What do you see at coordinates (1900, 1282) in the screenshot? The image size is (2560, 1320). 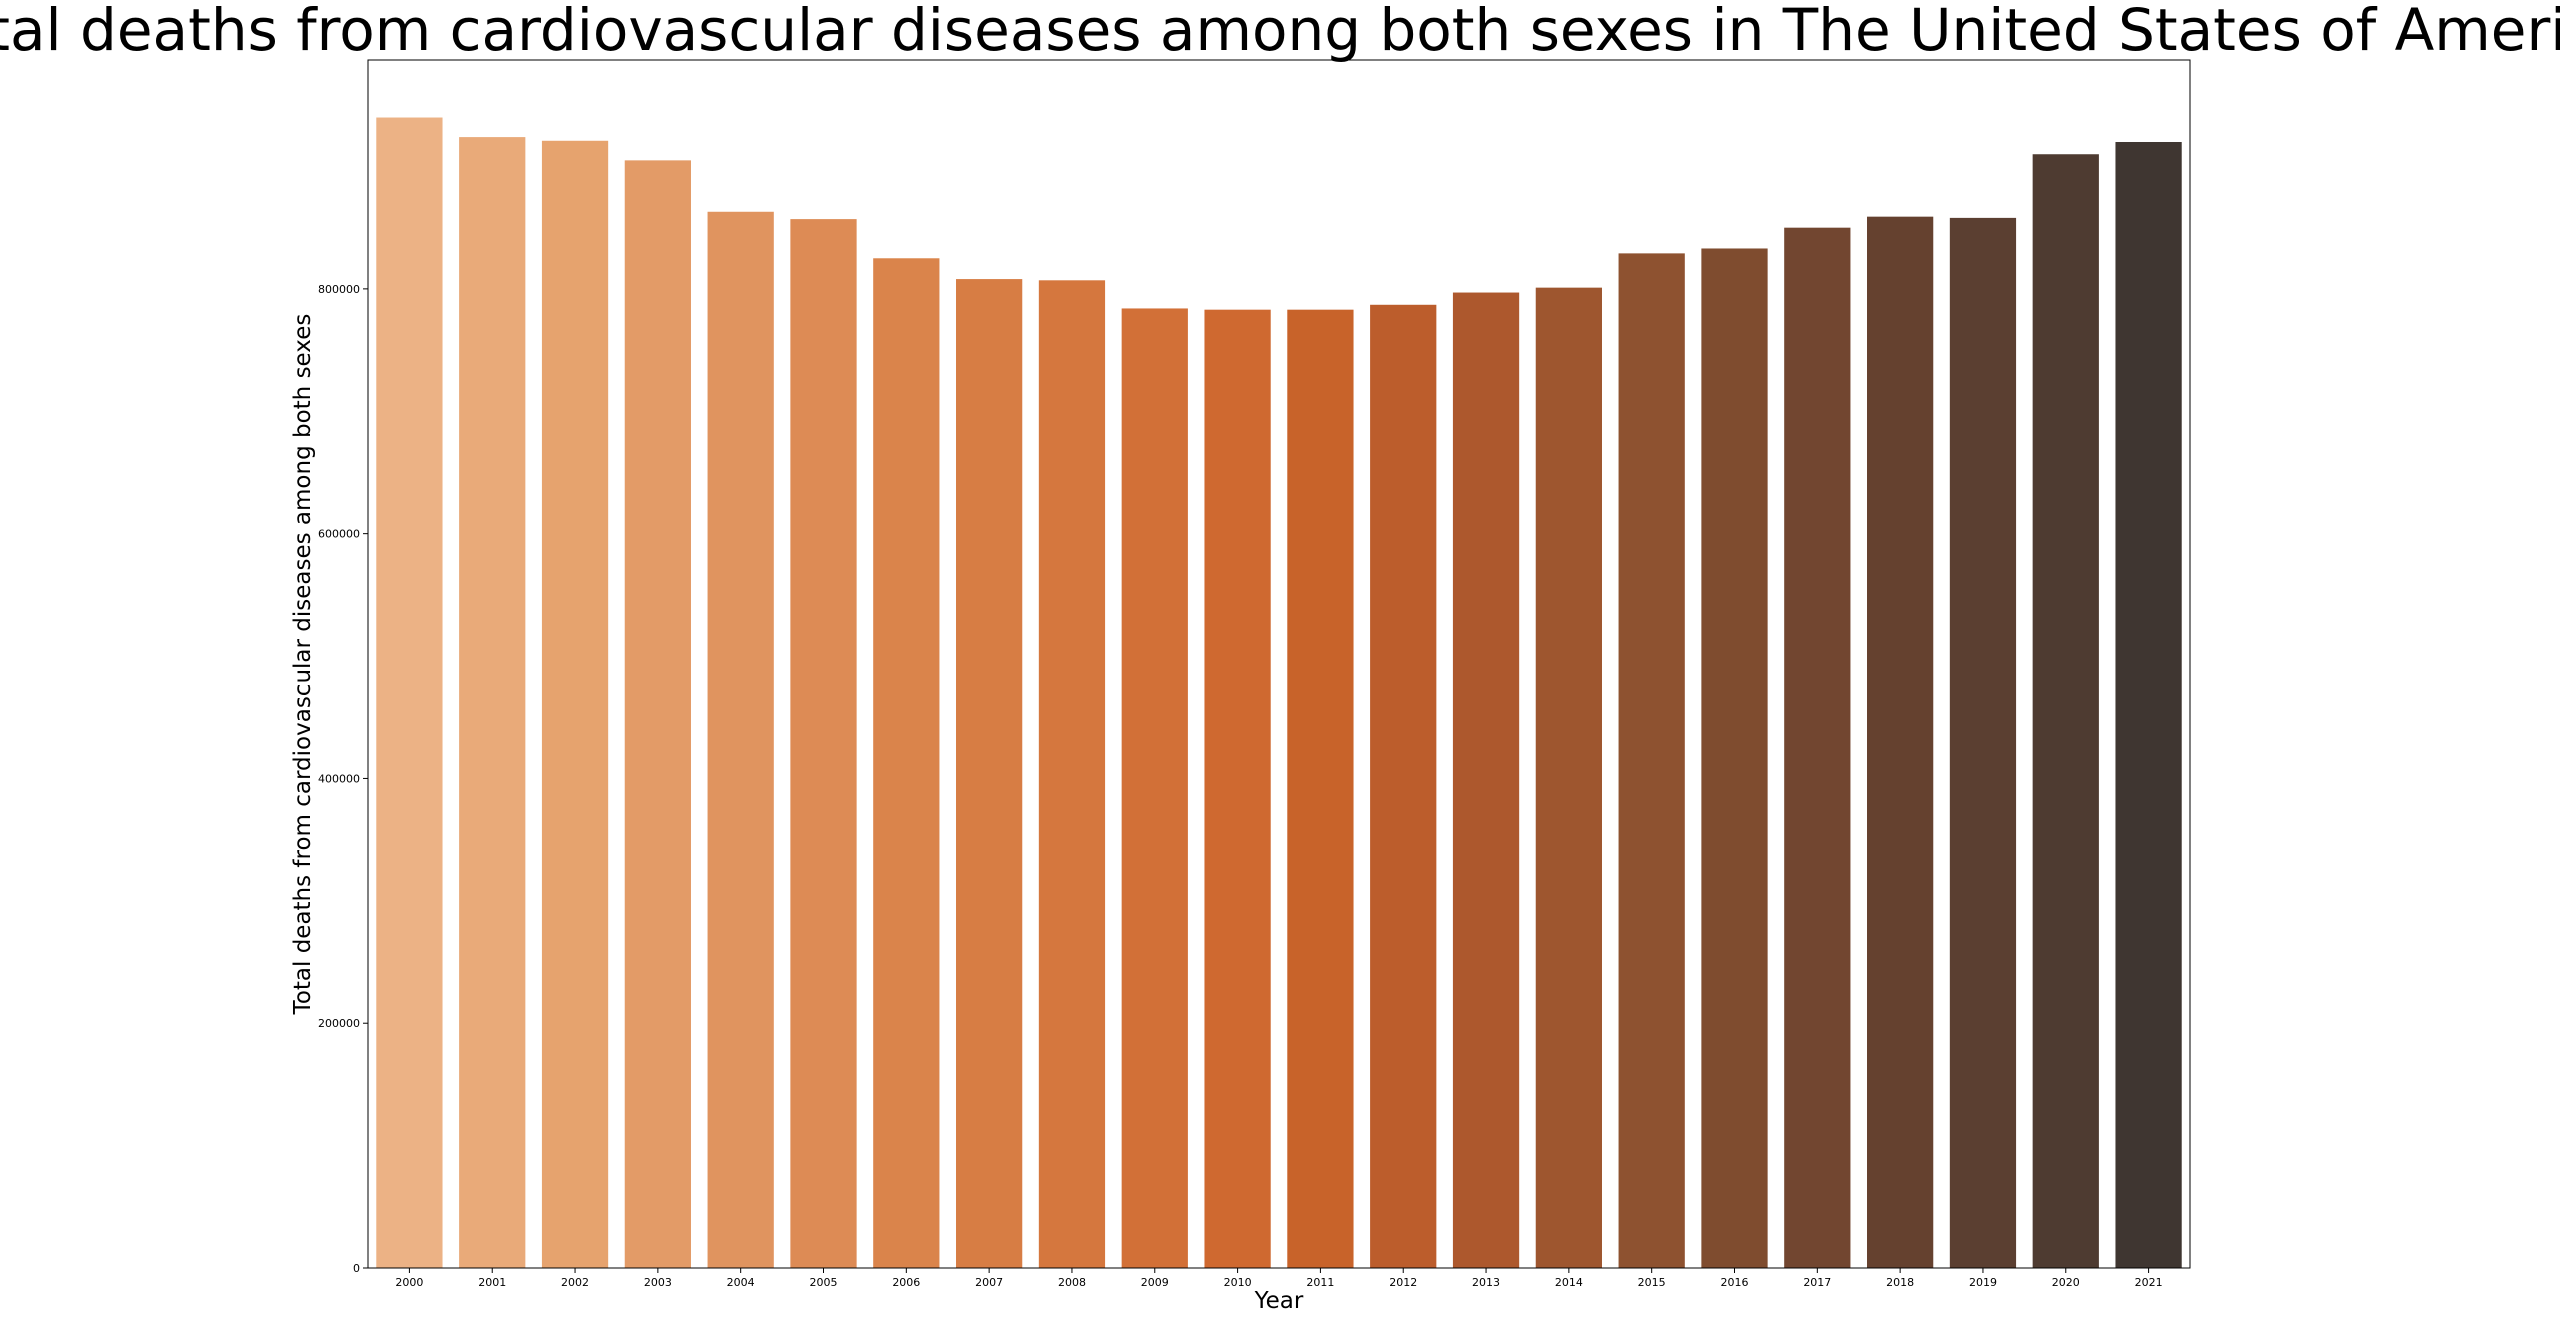 I see `x-tick-label: 2018` at bounding box center [1900, 1282].